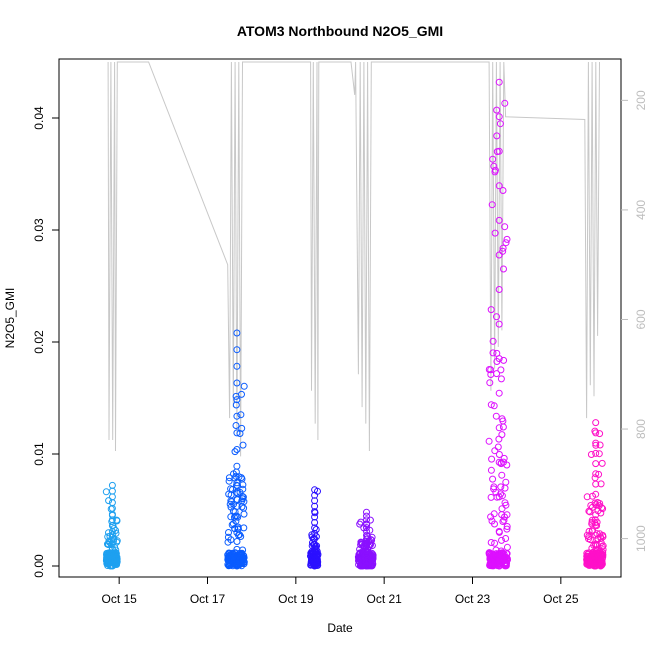 This screenshot has height=650, width=650. I want to click on y2-tick-label: 200, so click(641, 100).